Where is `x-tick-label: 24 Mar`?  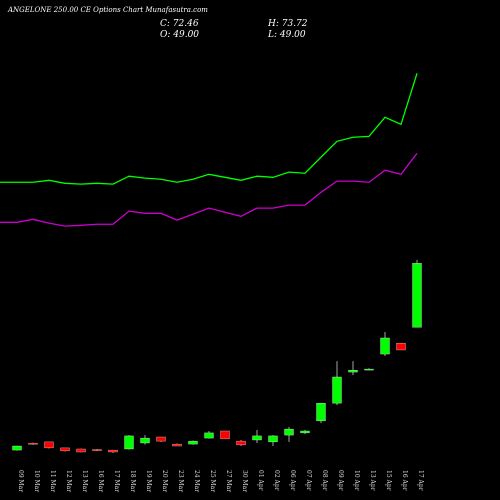 x-tick-label: 24 Mar is located at coordinates (196, 481).